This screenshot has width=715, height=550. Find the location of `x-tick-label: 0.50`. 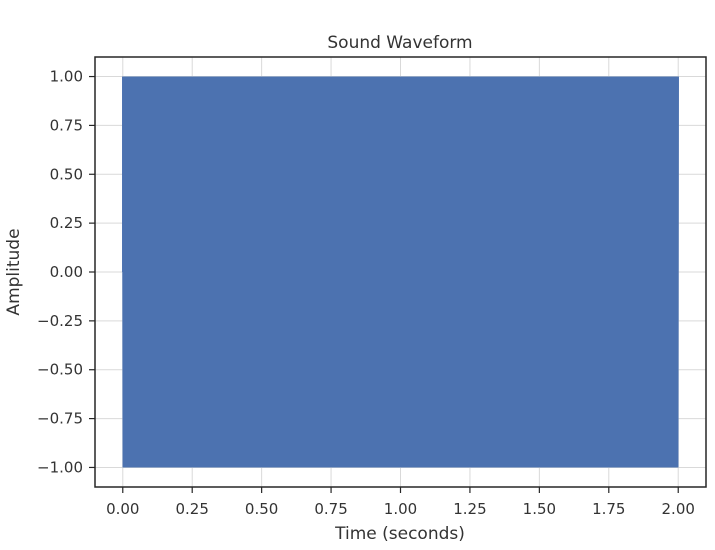

x-tick-label: 0.50 is located at coordinates (261, 509).